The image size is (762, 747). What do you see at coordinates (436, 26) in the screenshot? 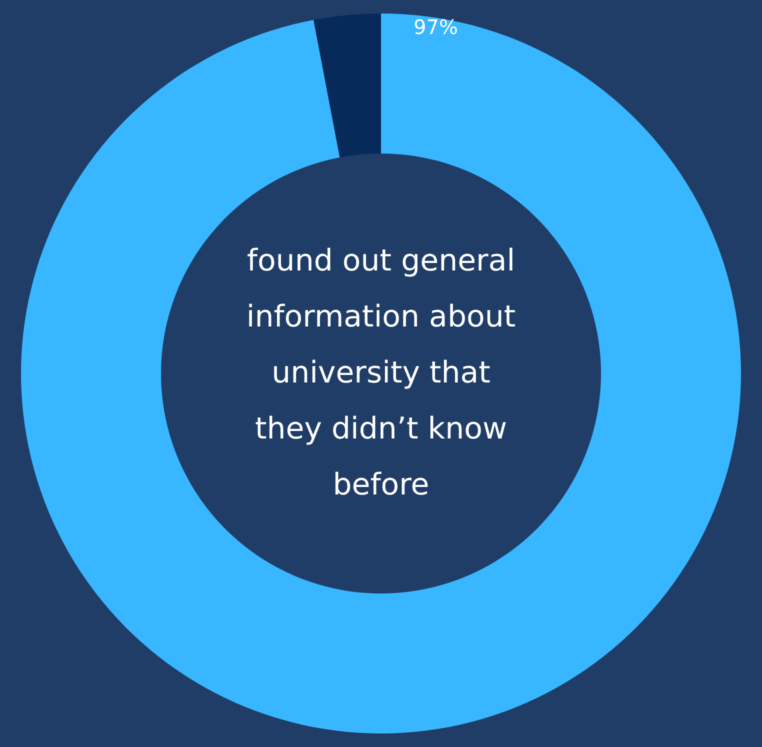
I see `data-label: 97%` at bounding box center [436, 26].